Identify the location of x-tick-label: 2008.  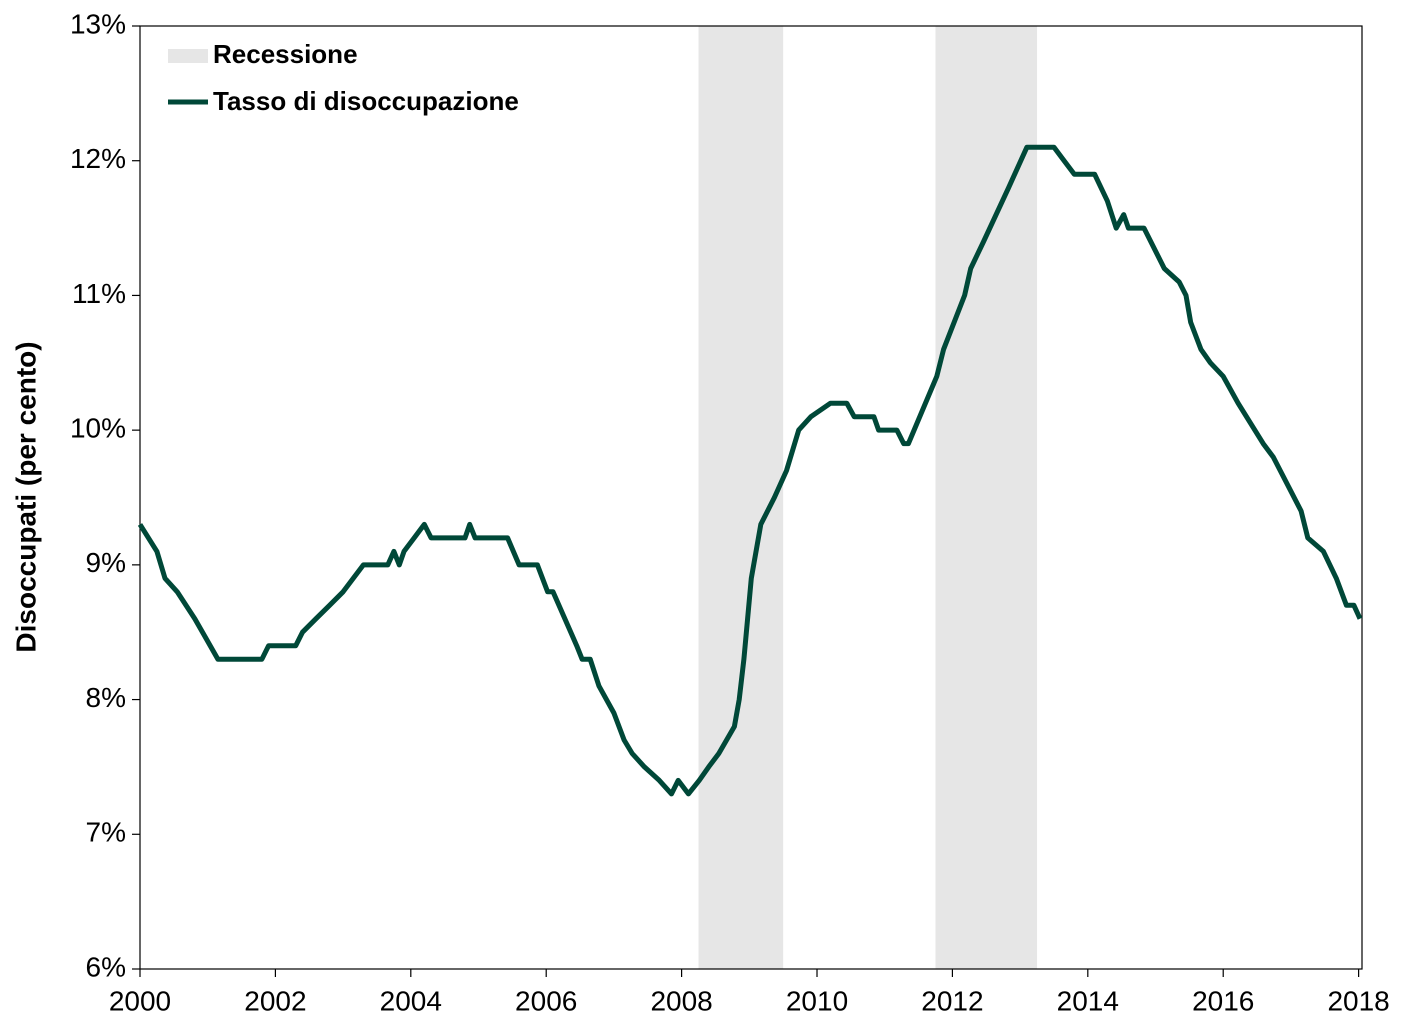
(681, 1000).